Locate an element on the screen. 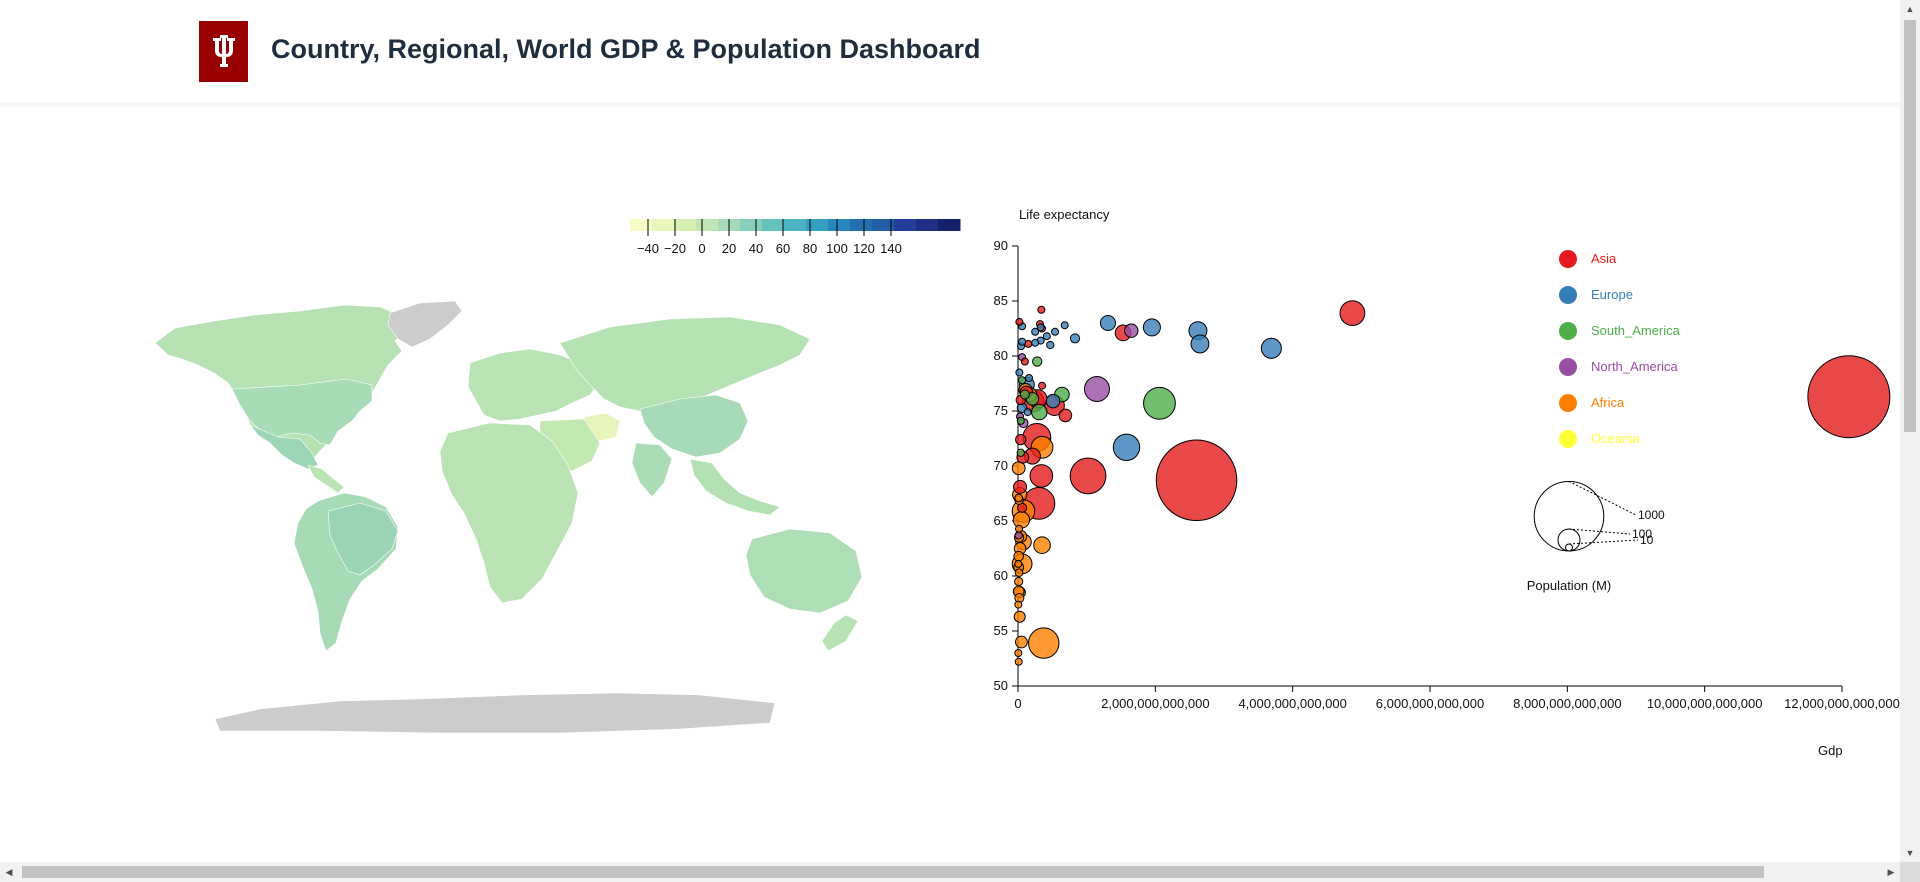 The width and height of the screenshot is (1920, 882). map-russia-asia is located at coordinates (685, 364).